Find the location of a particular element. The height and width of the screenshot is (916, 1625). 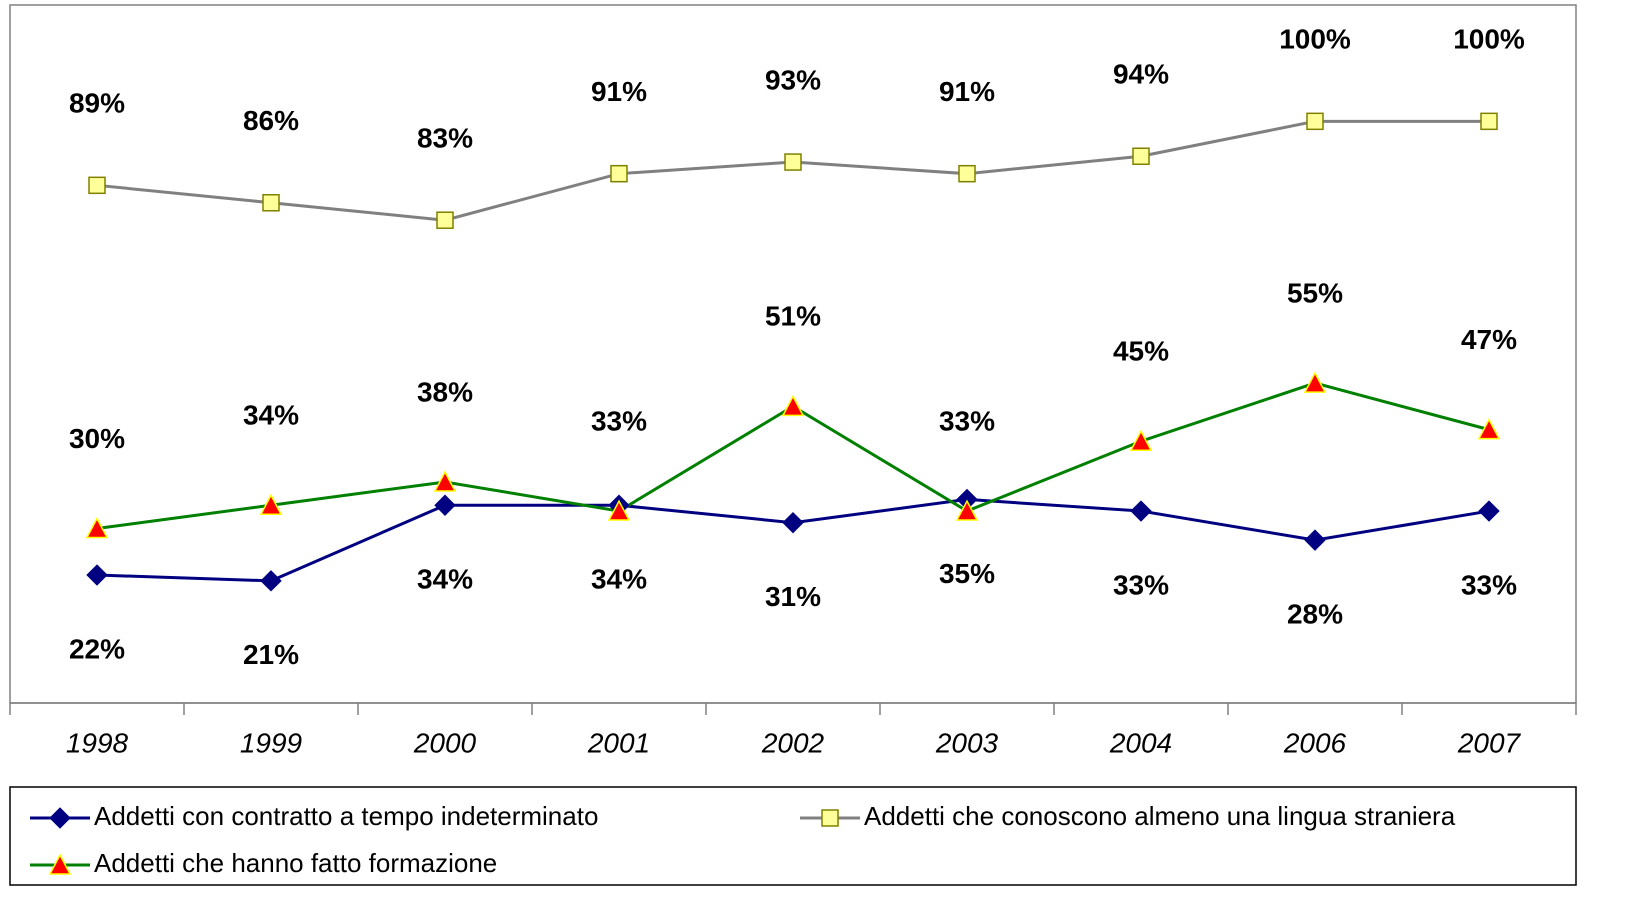

x-tick-label: 2002 is located at coordinates (793, 742).